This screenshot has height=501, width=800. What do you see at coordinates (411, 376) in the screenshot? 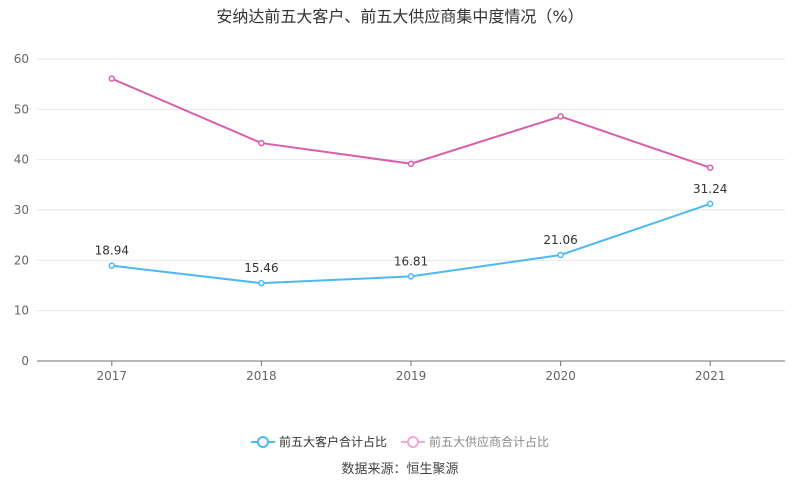
I see `x-tick-label: 2019` at bounding box center [411, 376].